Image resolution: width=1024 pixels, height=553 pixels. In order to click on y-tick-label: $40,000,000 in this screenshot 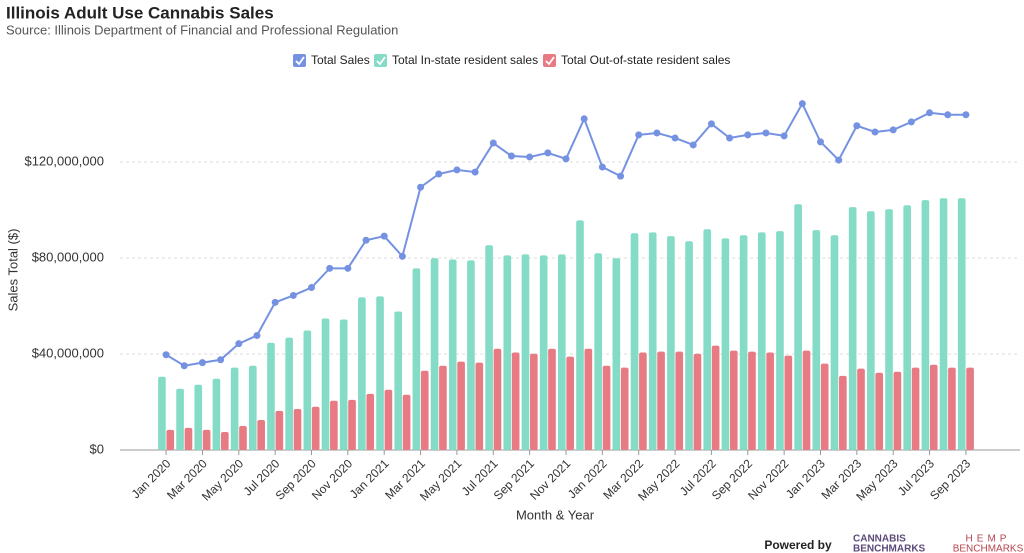, I will do `click(68, 352)`.